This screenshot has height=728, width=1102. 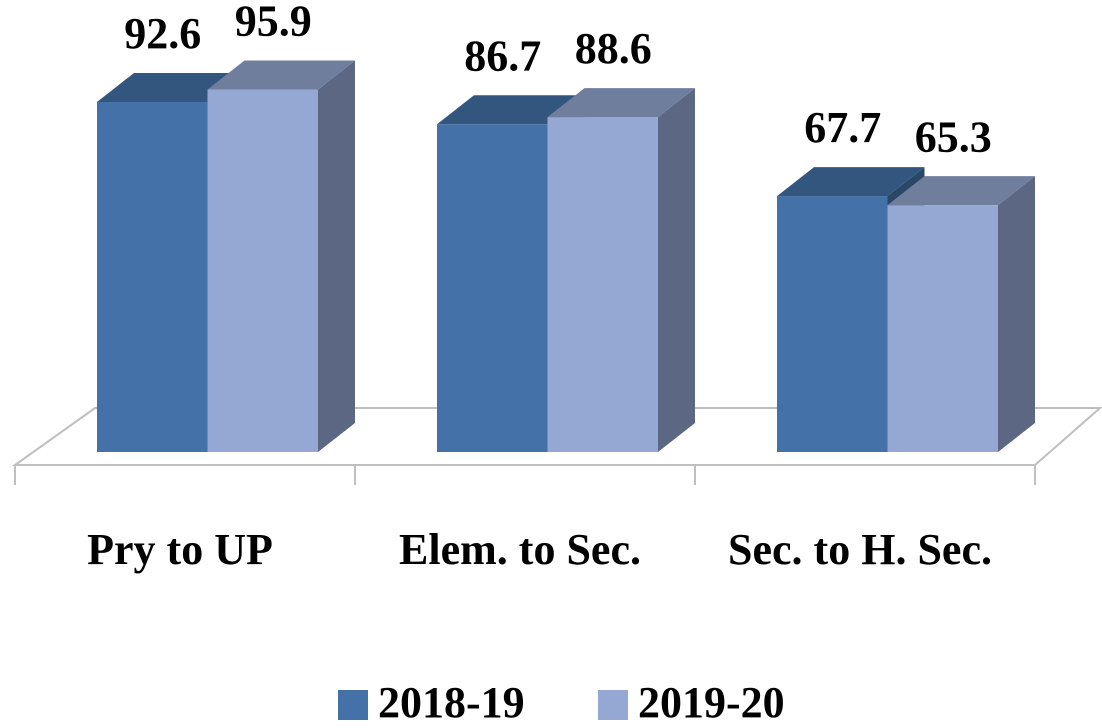 What do you see at coordinates (162, 33) in the screenshot?
I see `data-label: 92.6` at bounding box center [162, 33].